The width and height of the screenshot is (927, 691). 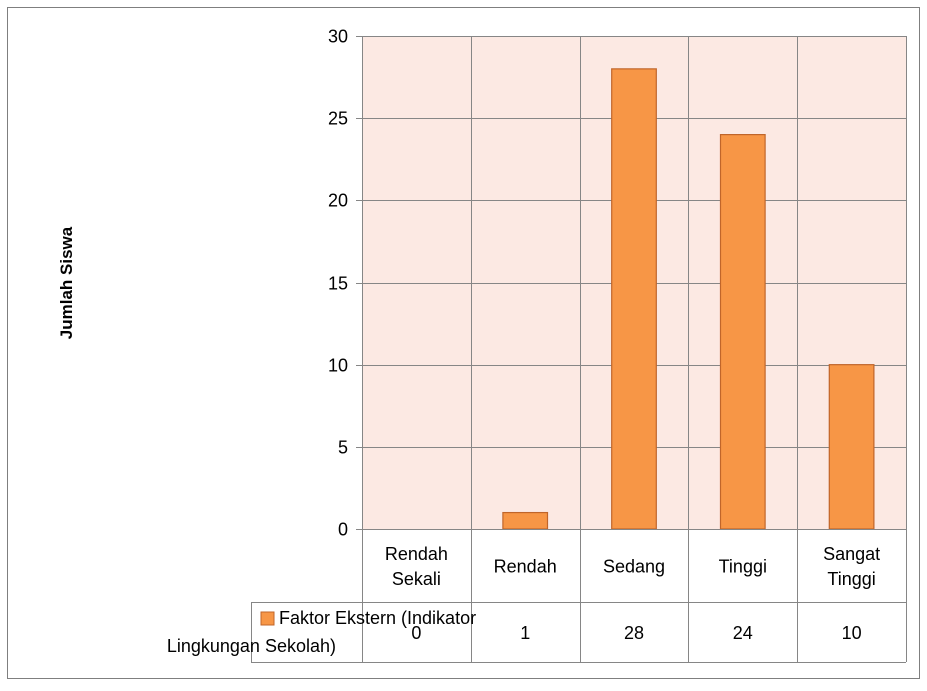 What do you see at coordinates (851, 554) in the screenshot?
I see `category-label: Sangat` at bounding box center [851, 554].